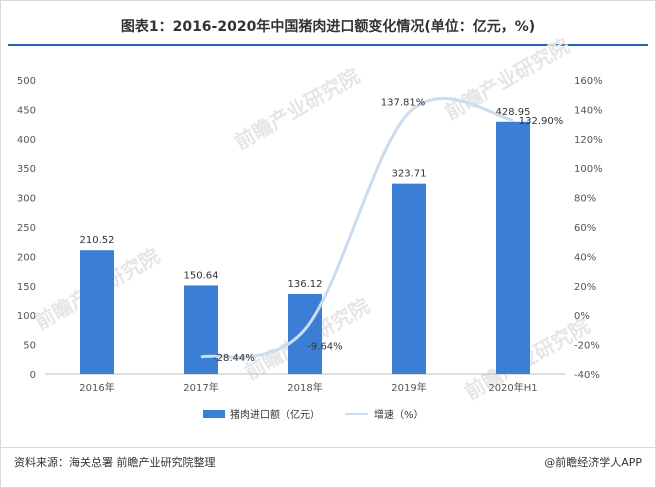 This screenshot has width=656, height=488. Describe the element at coordinates (96, 387) in the screenshot. I see `x-tick-label: 2016年` at that location.